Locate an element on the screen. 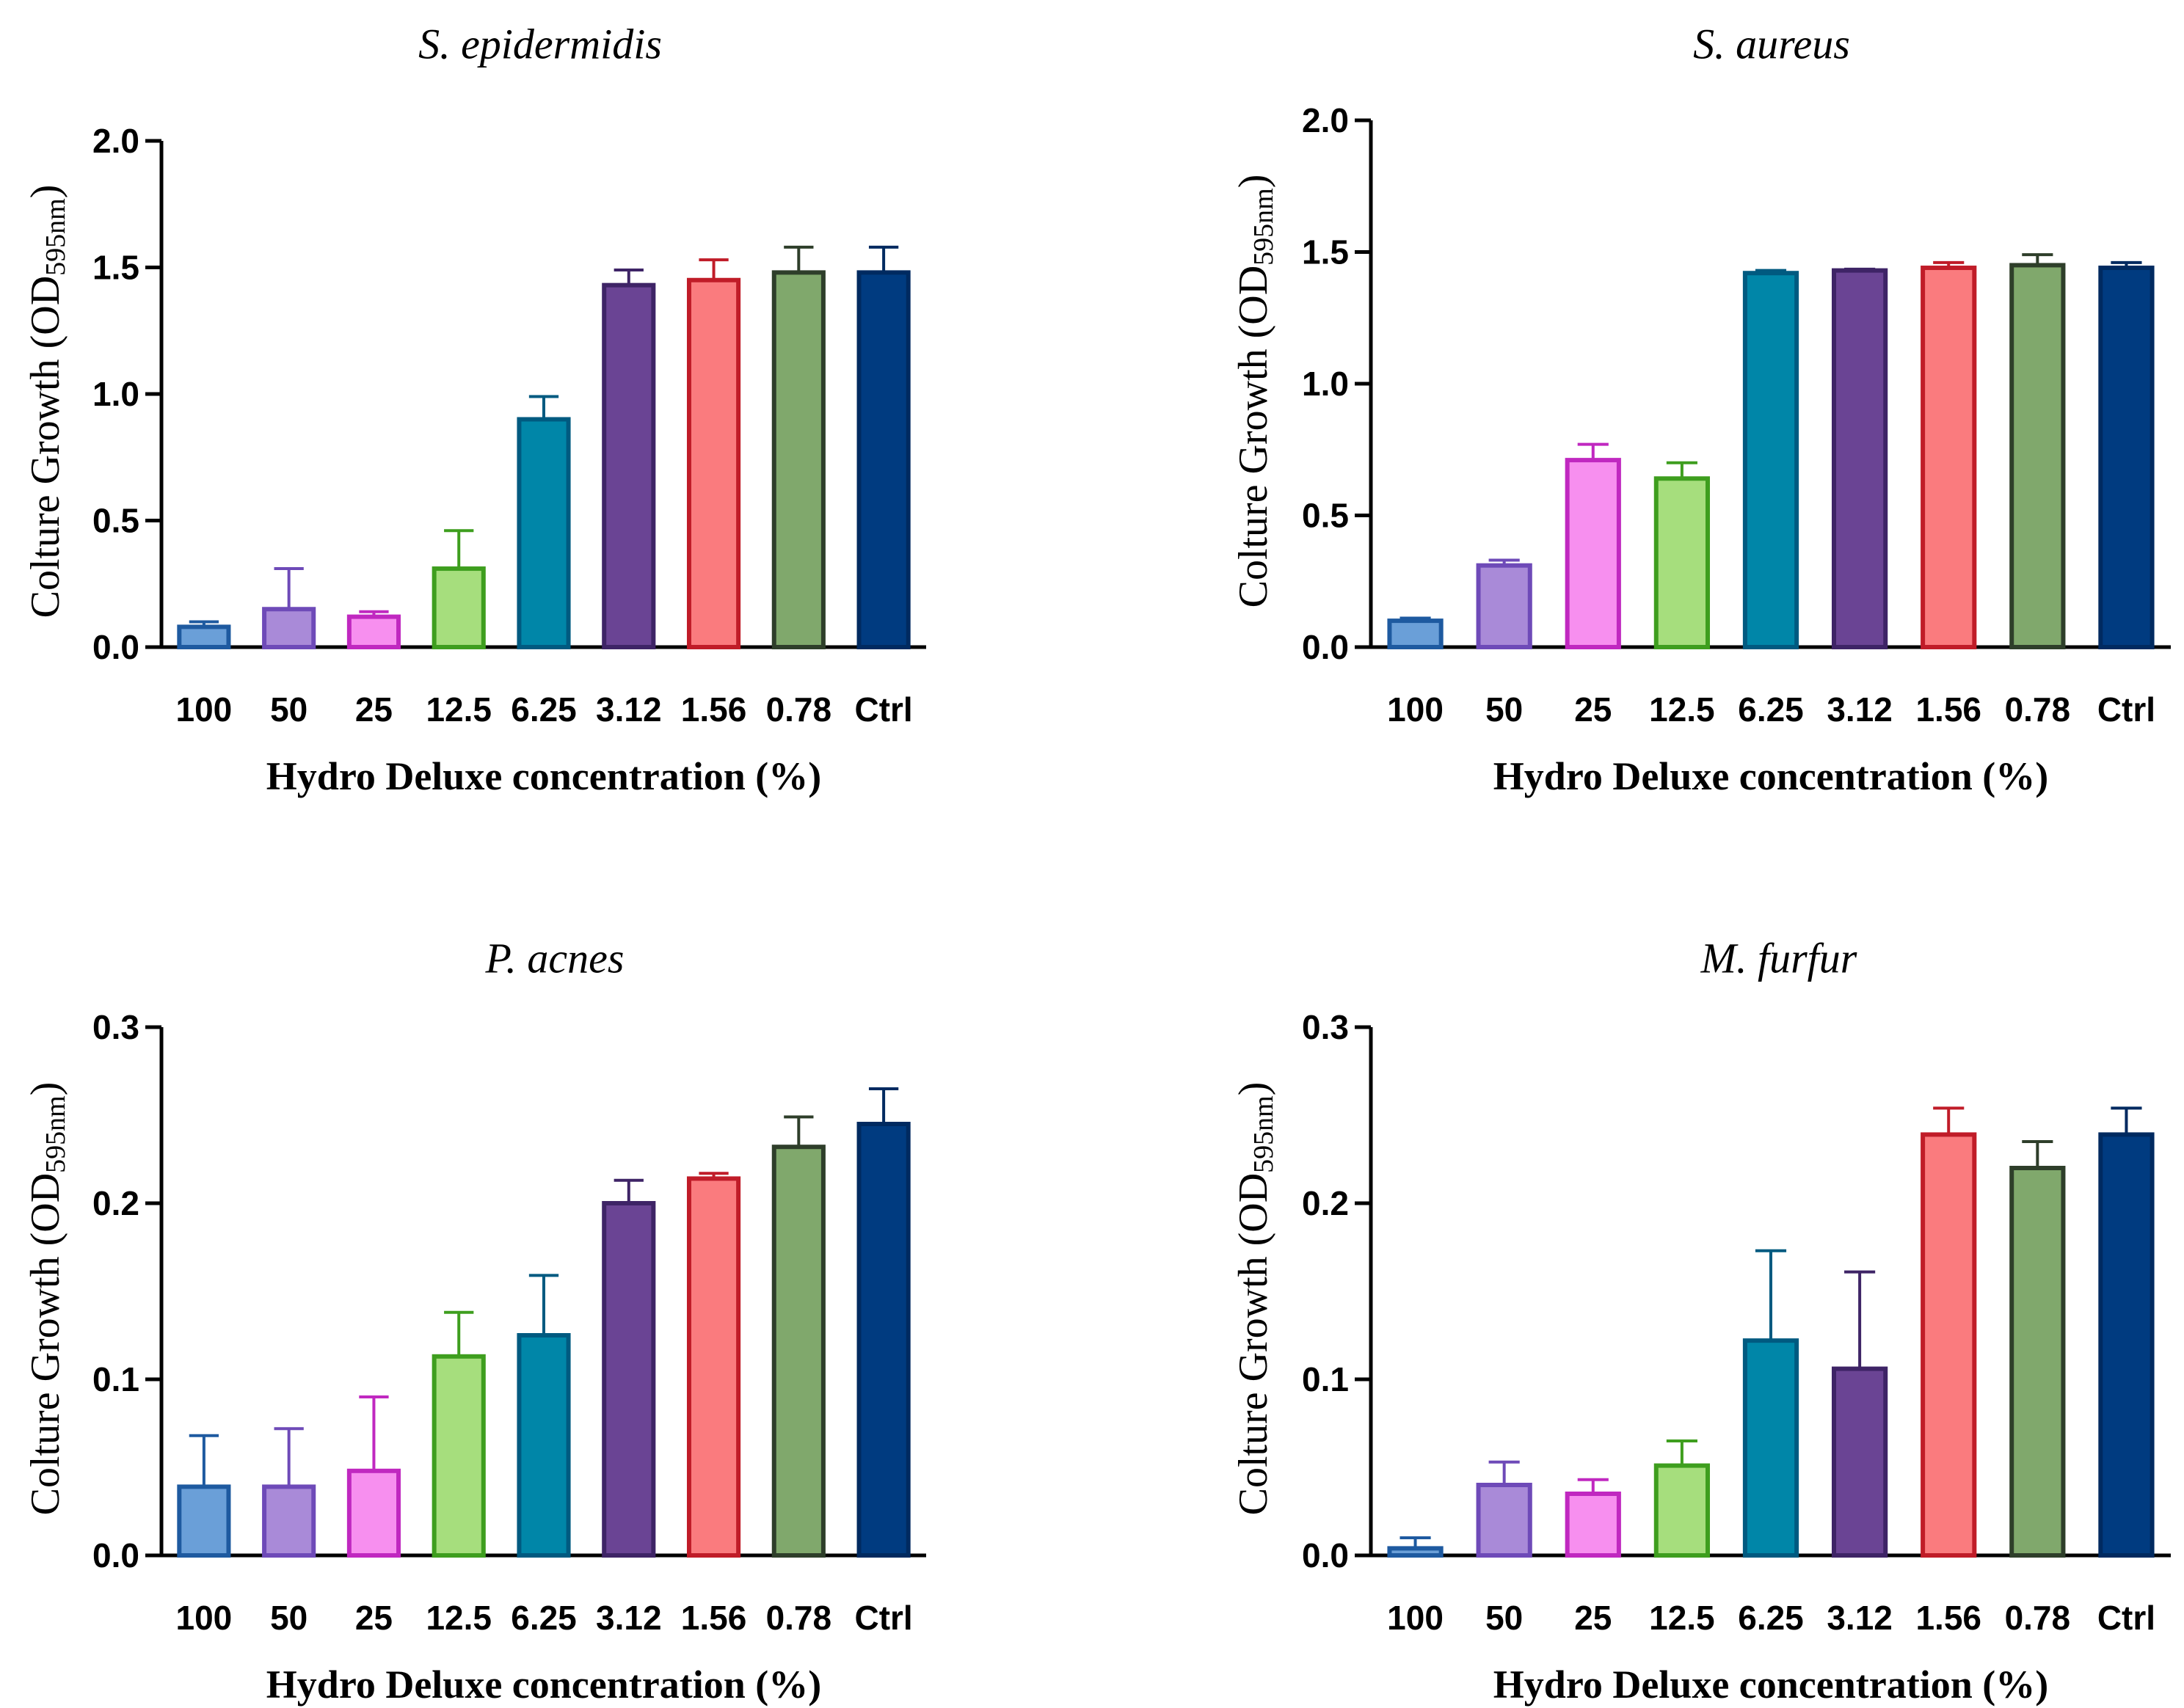 The height and width of the screenshot is (1708, 2184). chart-title: P. acnes is located at coordinates (554, 958).